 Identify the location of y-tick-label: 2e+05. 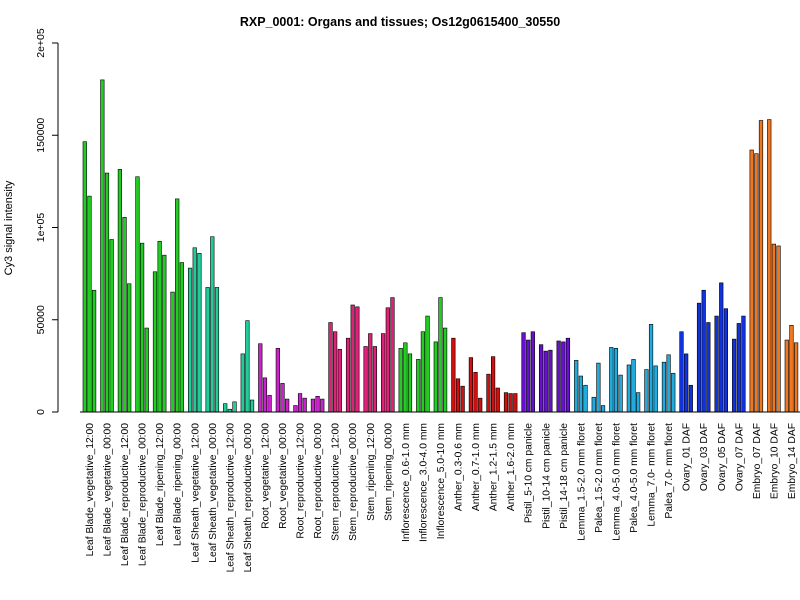
(41, 43).